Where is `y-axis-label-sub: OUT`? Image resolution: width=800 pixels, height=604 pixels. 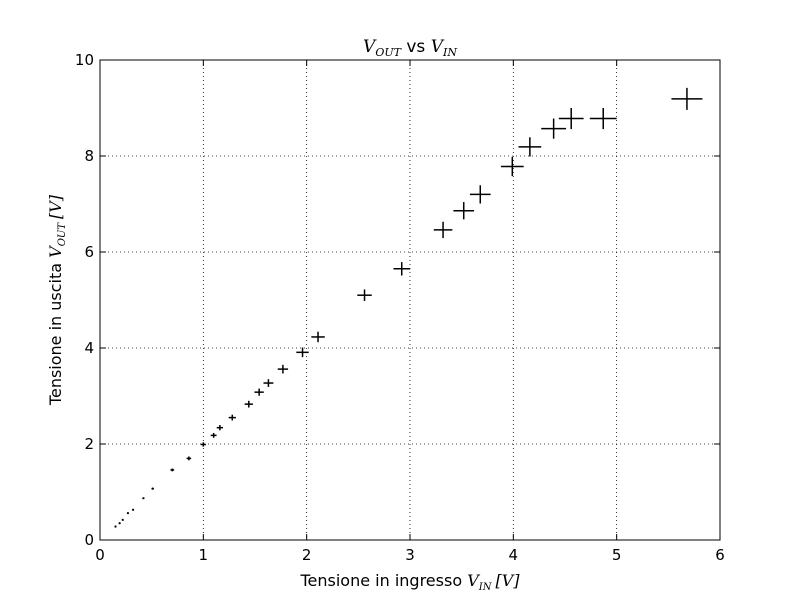 y-axis-label-sub: OUT is located at coordinates (62, 234).